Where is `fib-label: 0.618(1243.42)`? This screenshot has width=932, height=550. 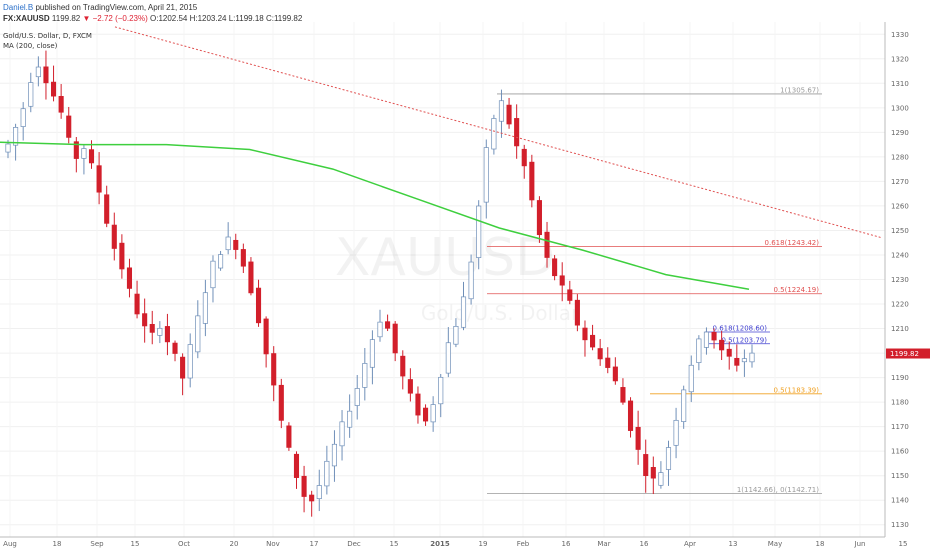 fib-label: 0.618(1243.42) is located at coordinates (792, 243).